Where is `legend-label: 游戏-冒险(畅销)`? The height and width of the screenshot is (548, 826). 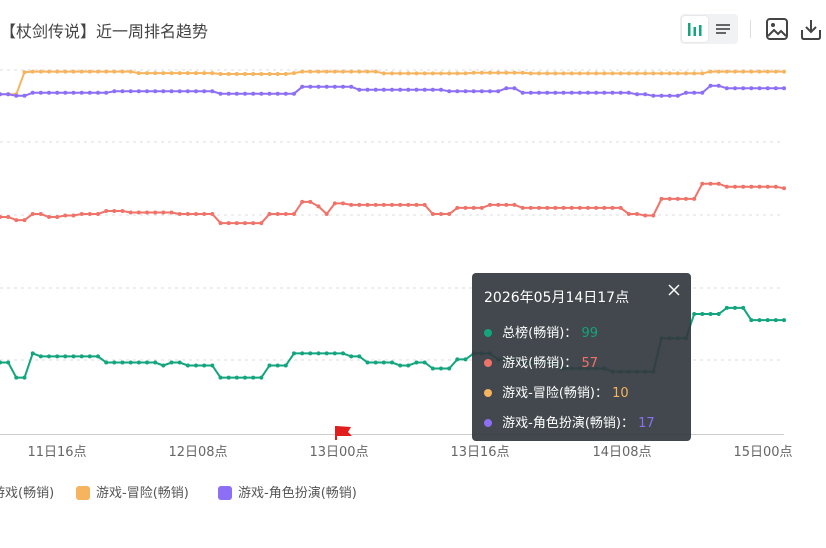
legend-label: 游戏-冒险(畅销) is located at coordinates (142, 493).